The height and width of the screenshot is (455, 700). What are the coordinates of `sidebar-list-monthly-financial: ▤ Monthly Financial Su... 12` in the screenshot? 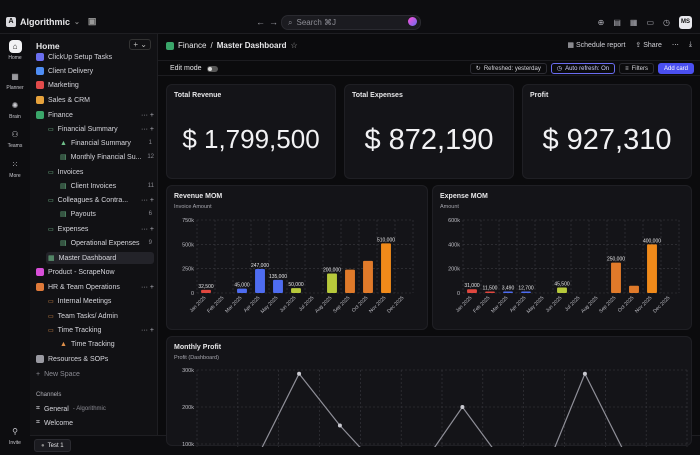 It's located at (107, 157).